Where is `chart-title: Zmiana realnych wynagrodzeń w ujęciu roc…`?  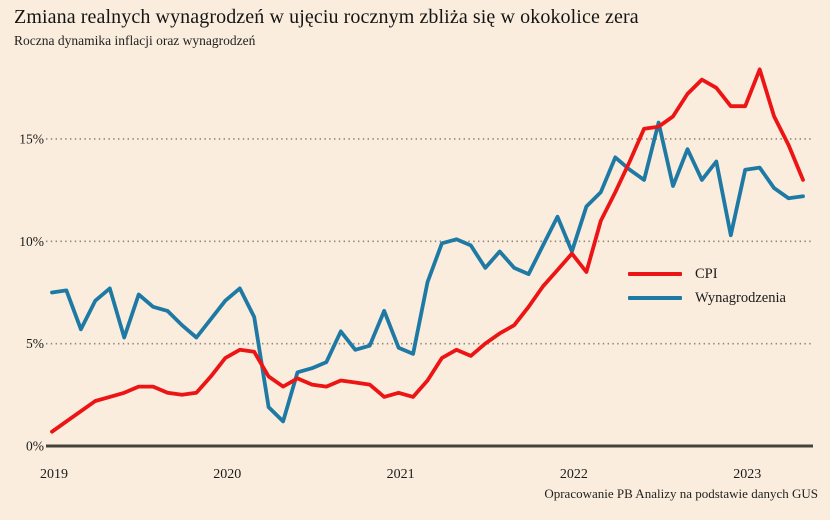 chart-title: Zmiana realnych wynagrodzeń w ujęciu roc… is located at coordinates (326, 17).